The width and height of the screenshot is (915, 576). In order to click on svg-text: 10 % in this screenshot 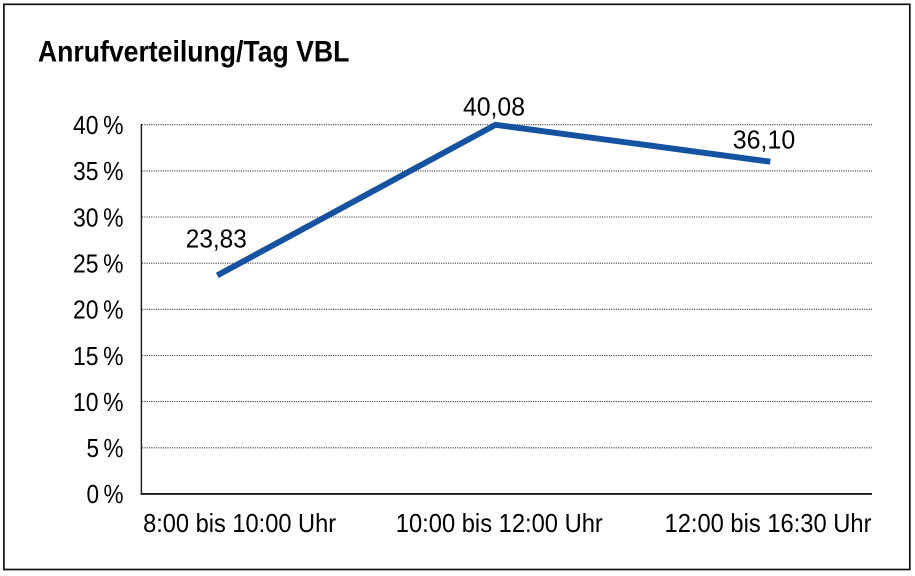, I will do `click(98, 402)`.